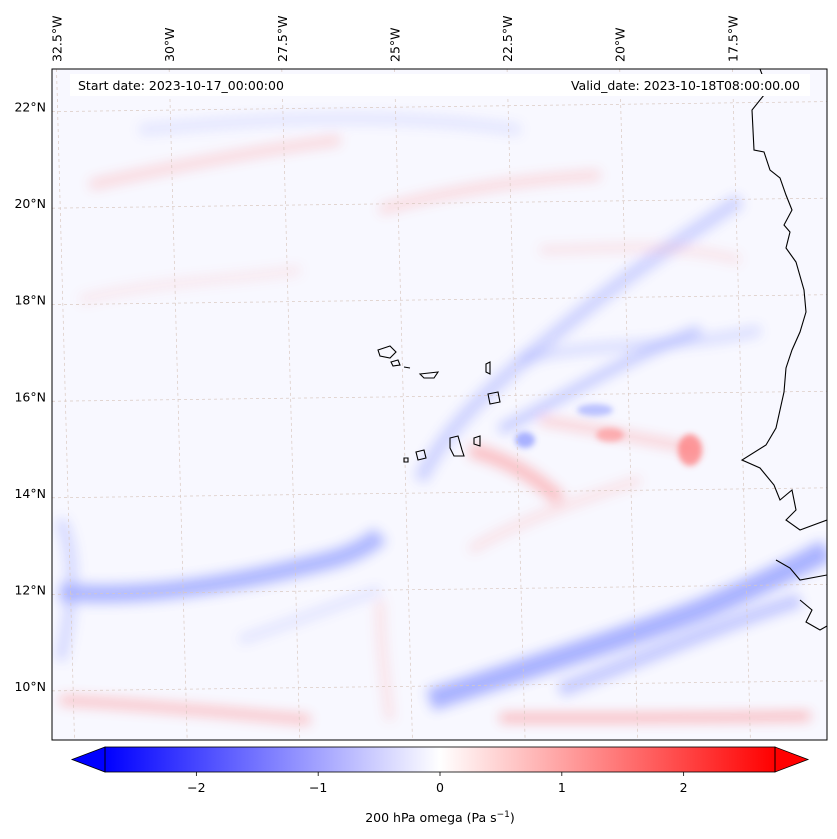 Image resolution: width=837 pixels, height=839 pixels. What do you see at coordinates (685, 85) in the screenshot?
I see `valid-date-label: Valid_date: 2023-10-18T08:00:00.00` at bounding box center [685, 85].